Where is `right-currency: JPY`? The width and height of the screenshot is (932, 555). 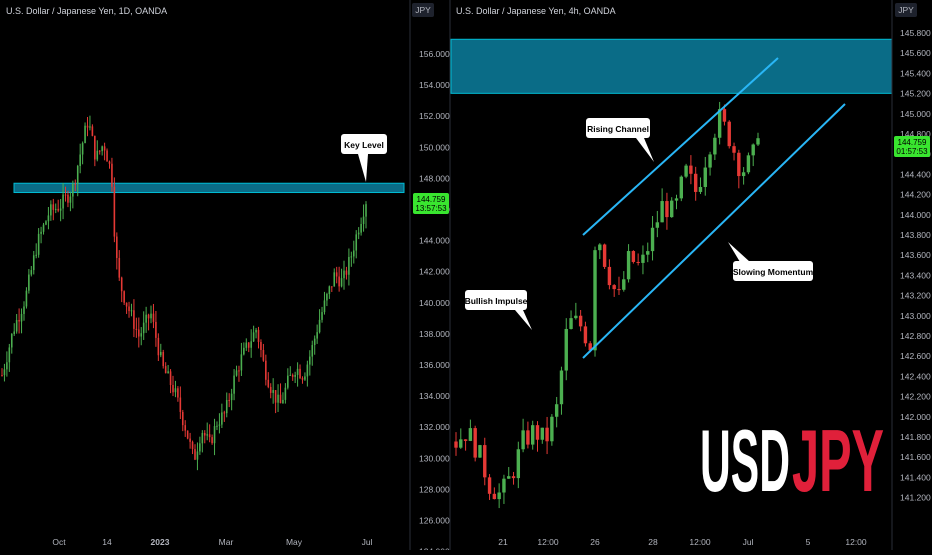 right-currency: JPY is located at coordinates (906, 10).